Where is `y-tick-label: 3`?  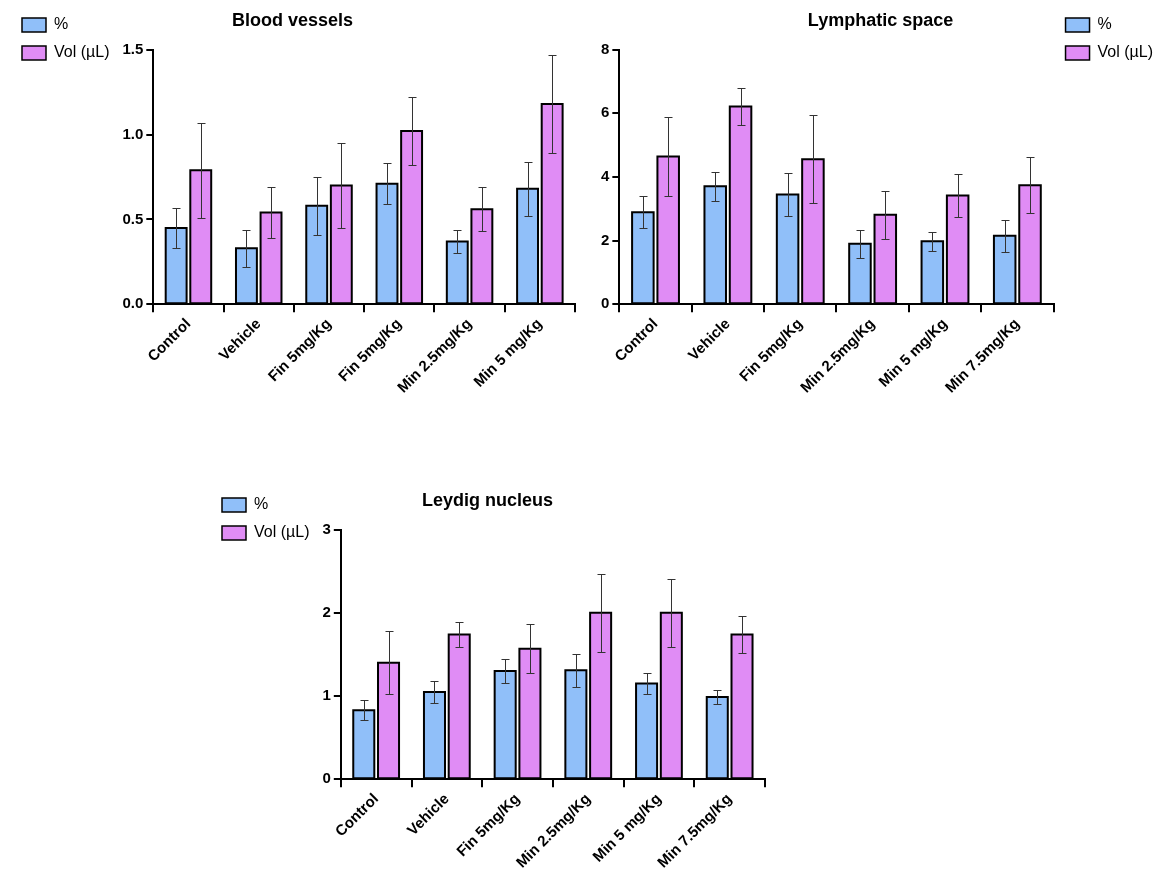
y-tick-label: 3 is located at coordinates (326, 528).